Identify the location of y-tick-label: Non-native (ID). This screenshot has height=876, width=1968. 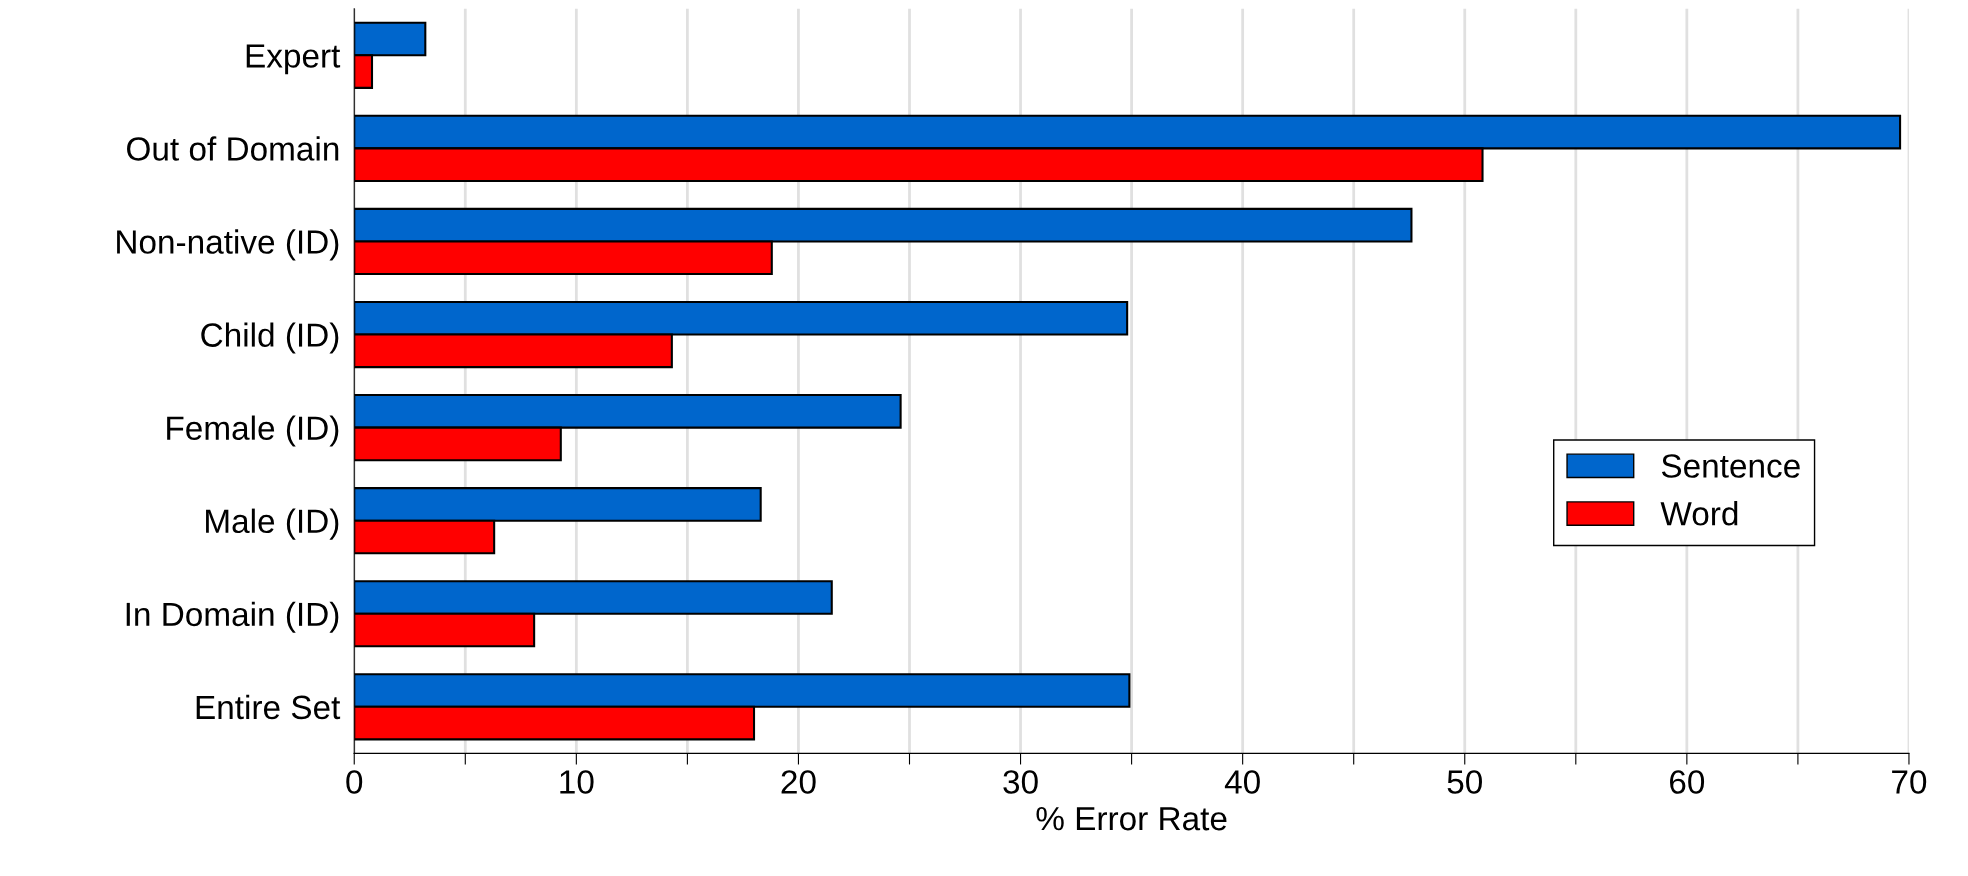
(228, 245).